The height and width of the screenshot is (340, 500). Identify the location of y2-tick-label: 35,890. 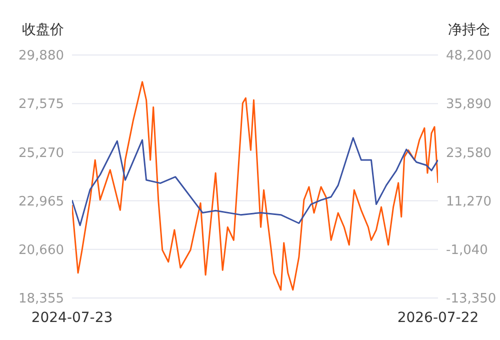
(469, 104).